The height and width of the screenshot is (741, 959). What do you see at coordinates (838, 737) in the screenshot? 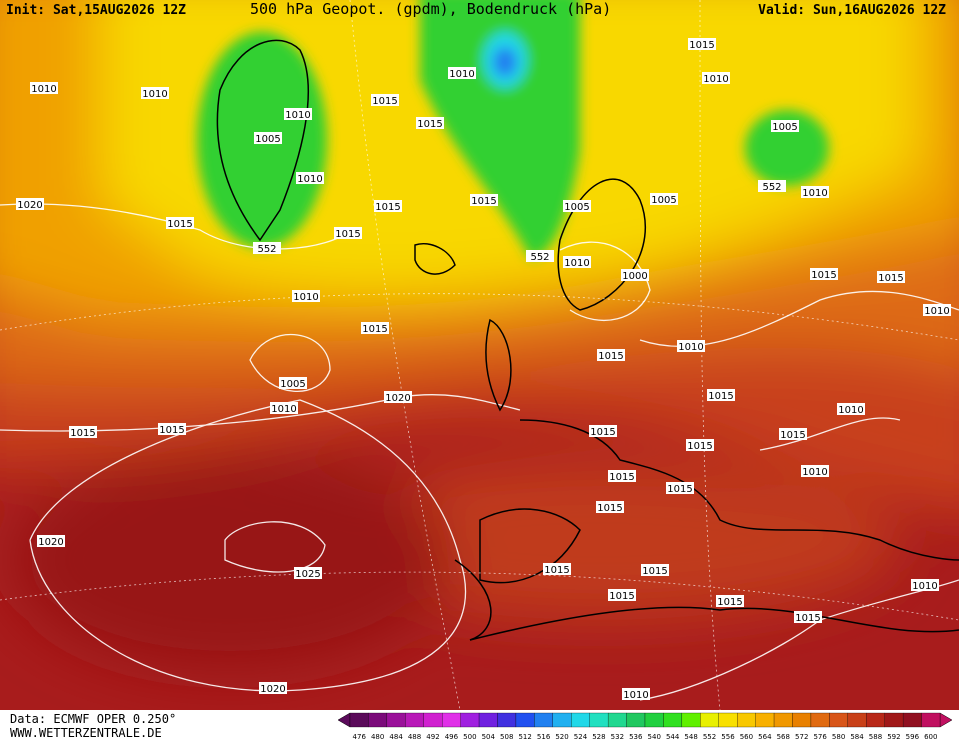
I see `colorbar-label: 580` at bounding box center [838, 737].